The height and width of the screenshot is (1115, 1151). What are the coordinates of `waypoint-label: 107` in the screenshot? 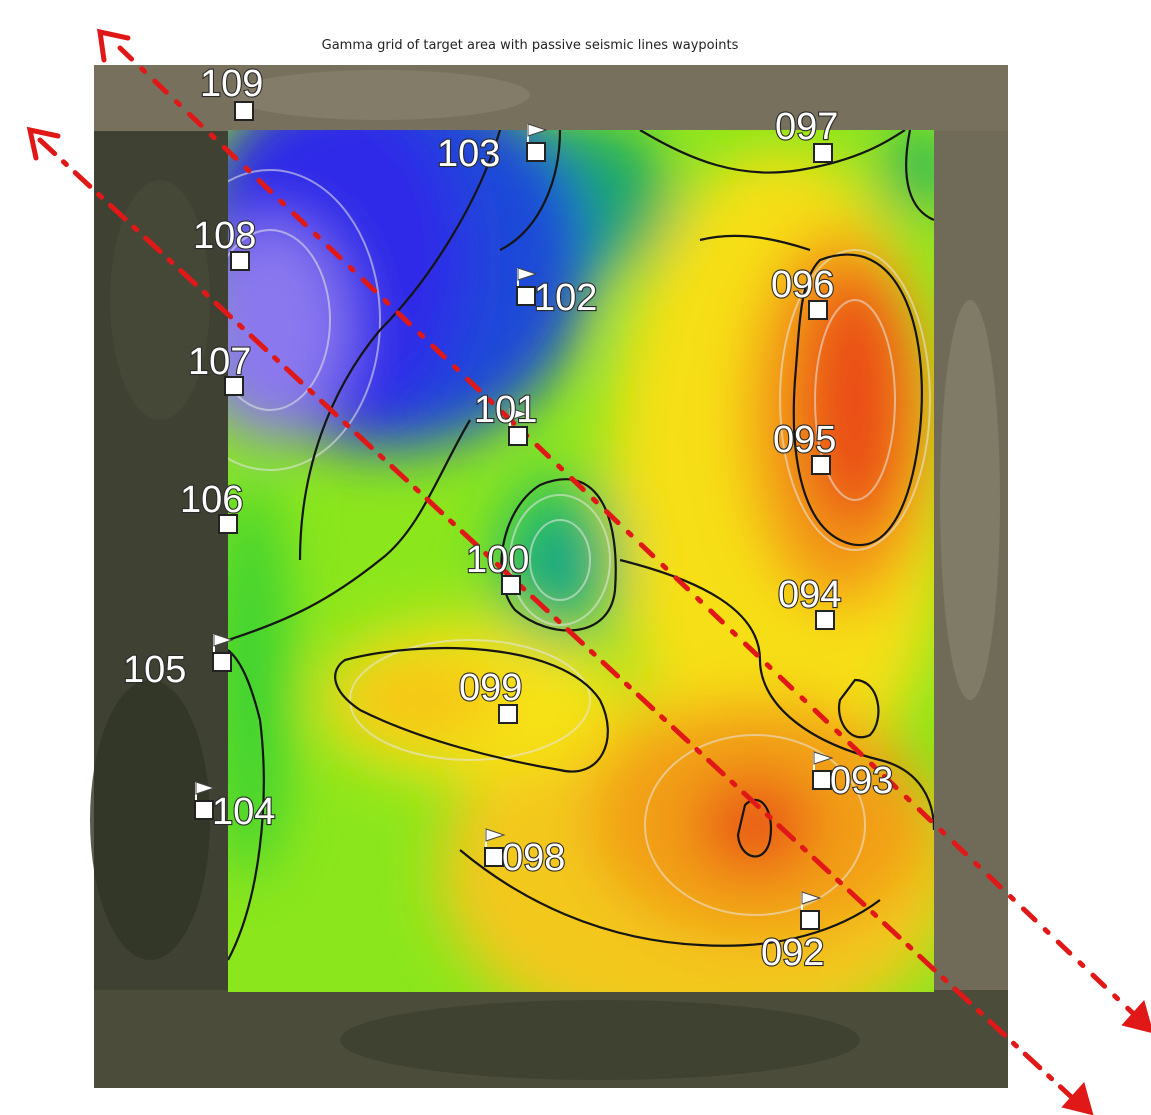 It's located at (219, 362).